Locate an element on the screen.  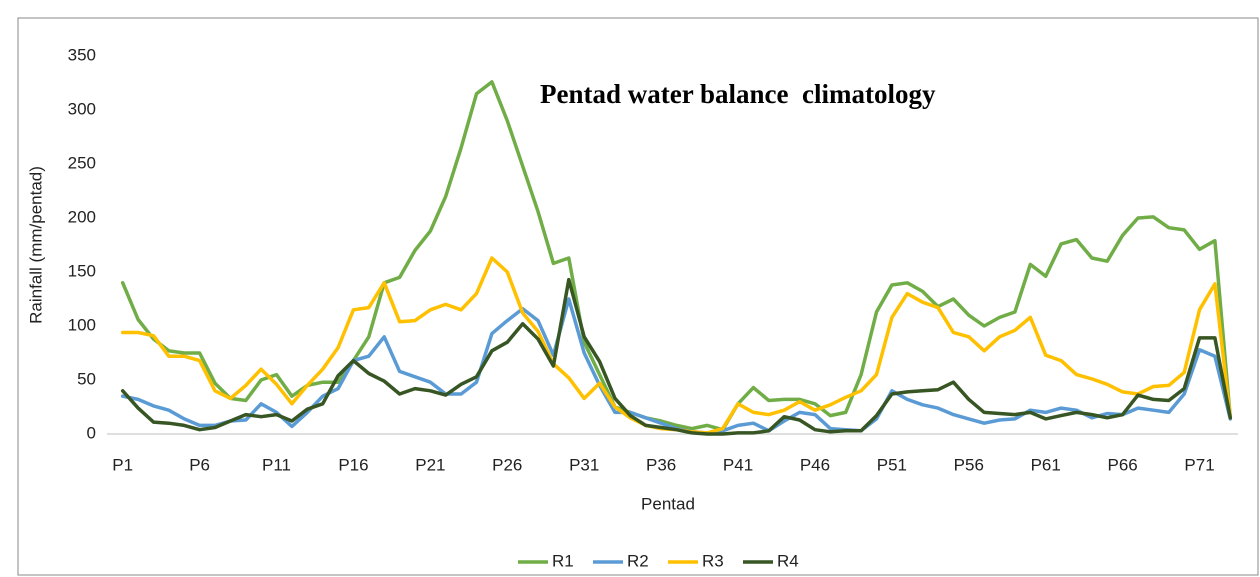
y-tick-label: 100 is located at coordinates (82, 324).